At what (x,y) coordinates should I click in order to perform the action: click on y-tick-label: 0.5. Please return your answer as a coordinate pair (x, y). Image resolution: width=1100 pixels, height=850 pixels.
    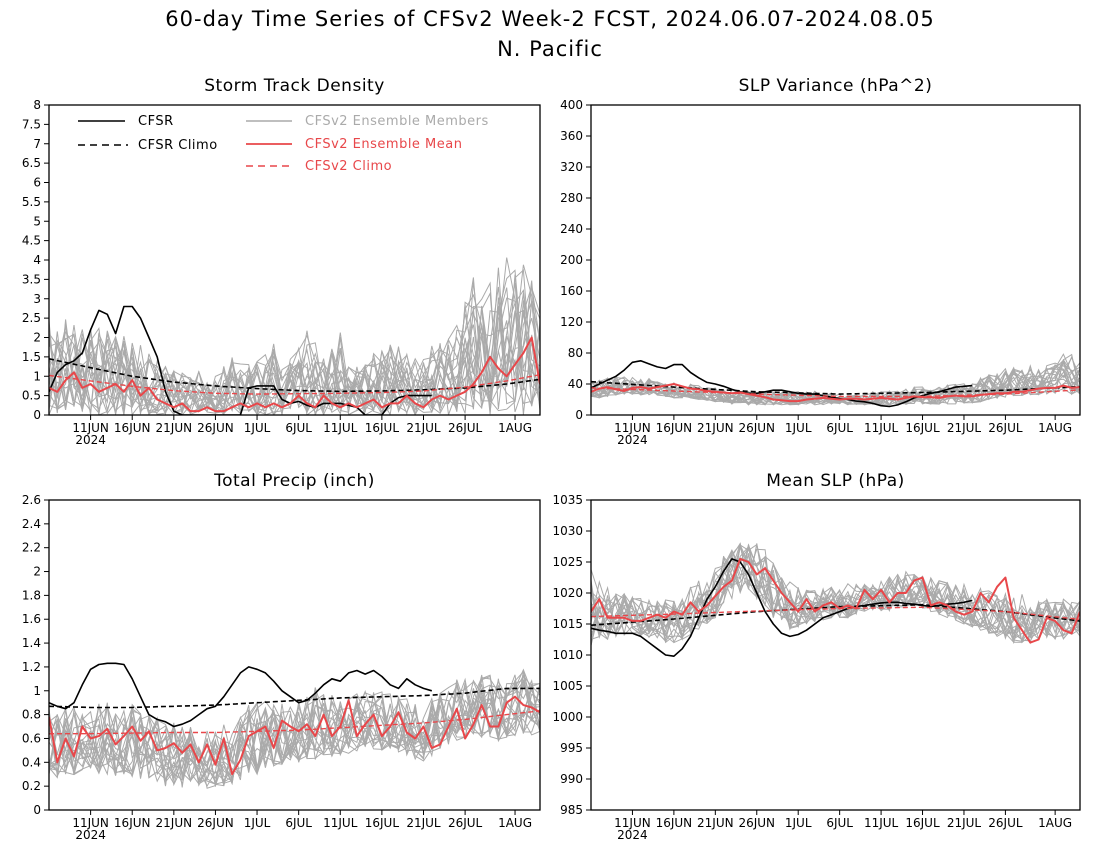
    Looking at the image, I should click on (31, 396).